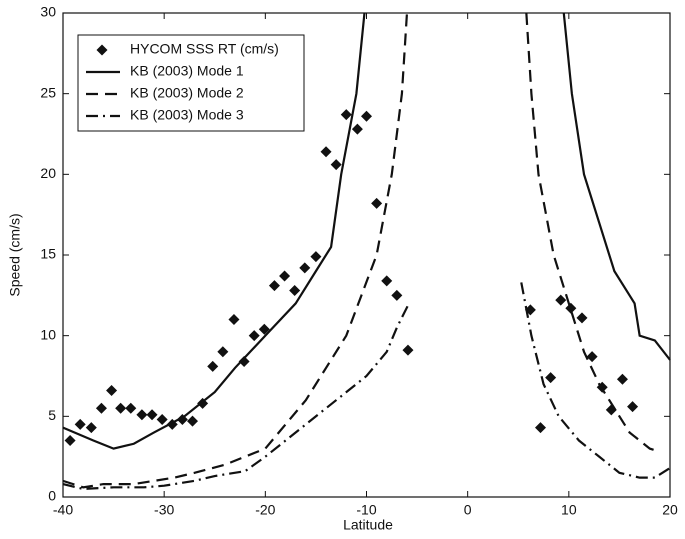  I want to click on x-tick-label: 0, so click(468, 510).